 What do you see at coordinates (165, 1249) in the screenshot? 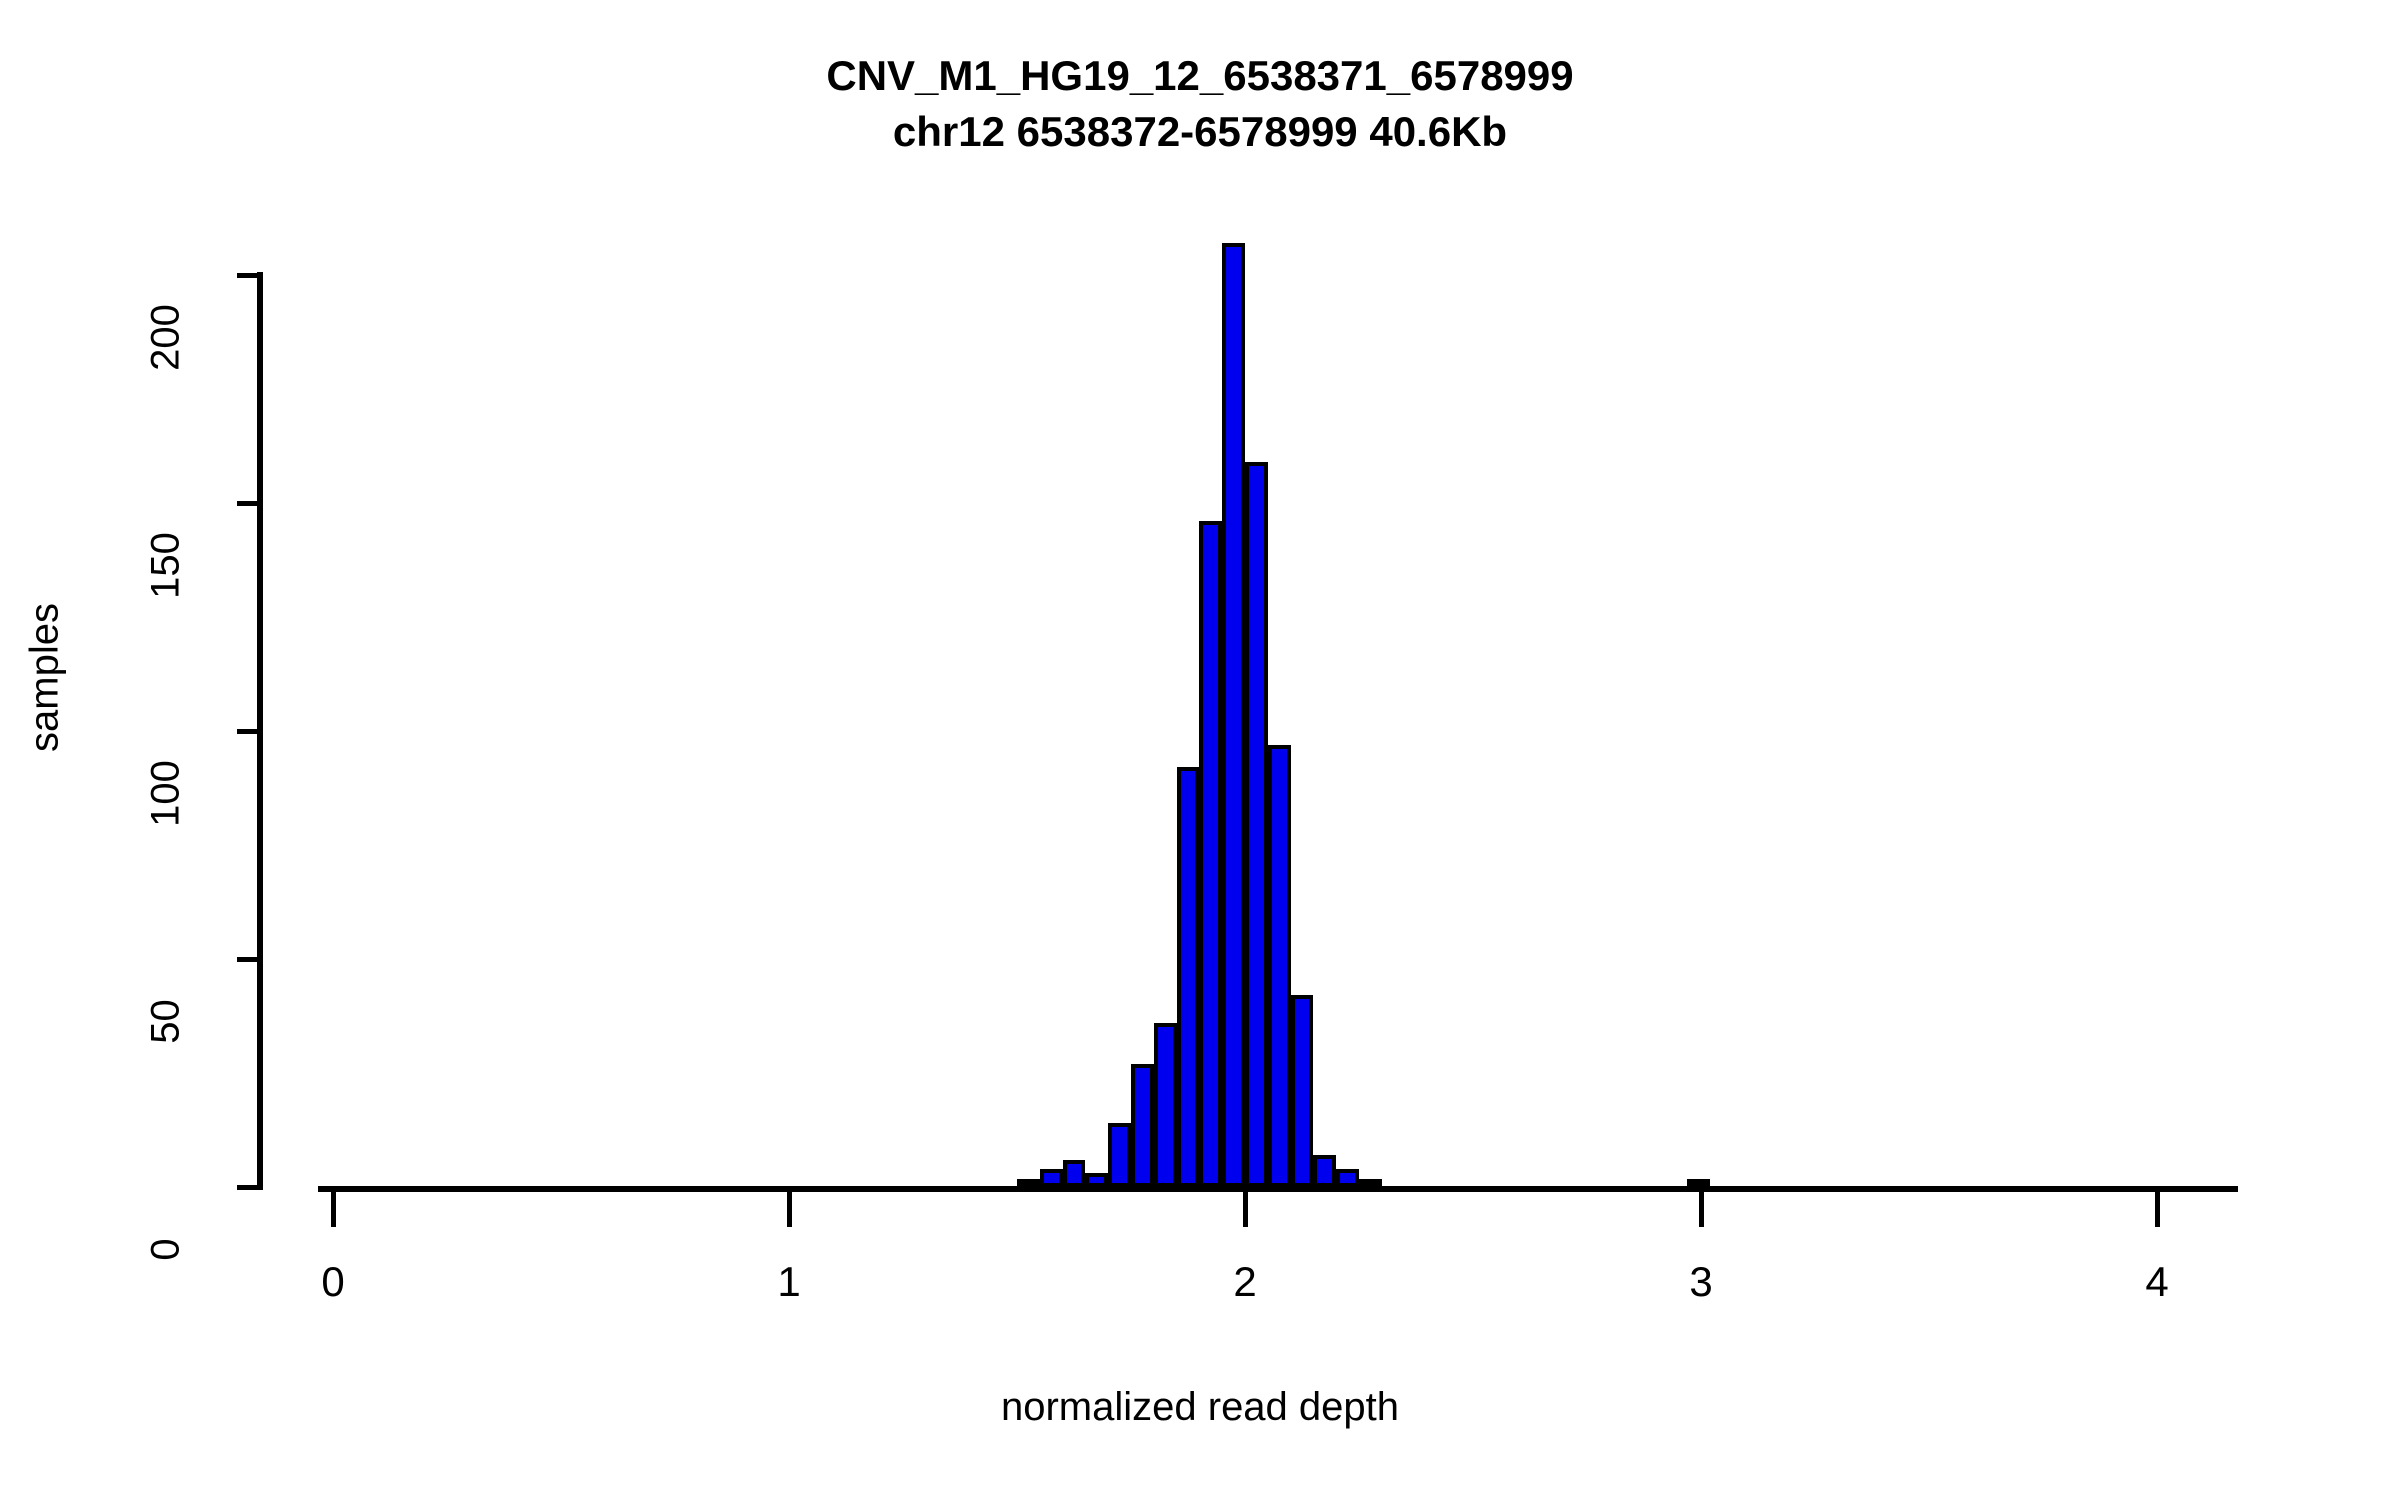
I see `y-axis-tick-label: 0` at bounding box center [165, 1249].